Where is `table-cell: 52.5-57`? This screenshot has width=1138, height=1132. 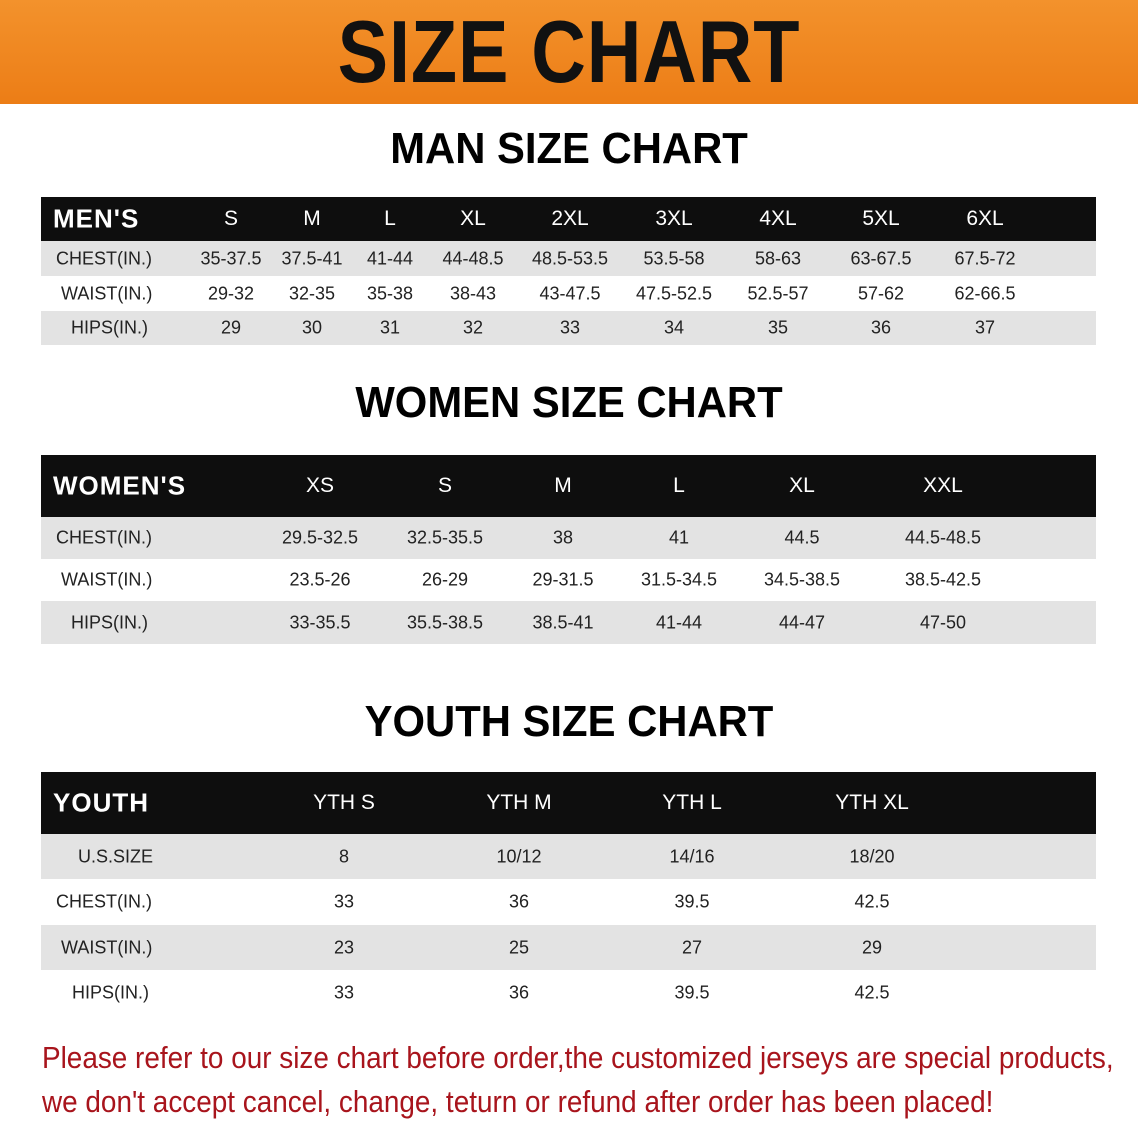 table-cell: 52.5-57 is located at coordinates (778, 293).